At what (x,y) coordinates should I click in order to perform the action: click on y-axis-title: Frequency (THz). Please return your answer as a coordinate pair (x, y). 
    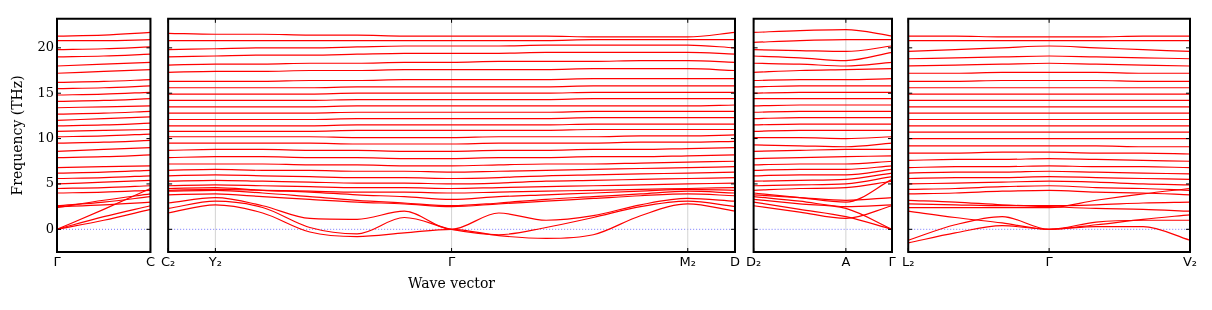
    Looking at the image, I should click on (17, 135).